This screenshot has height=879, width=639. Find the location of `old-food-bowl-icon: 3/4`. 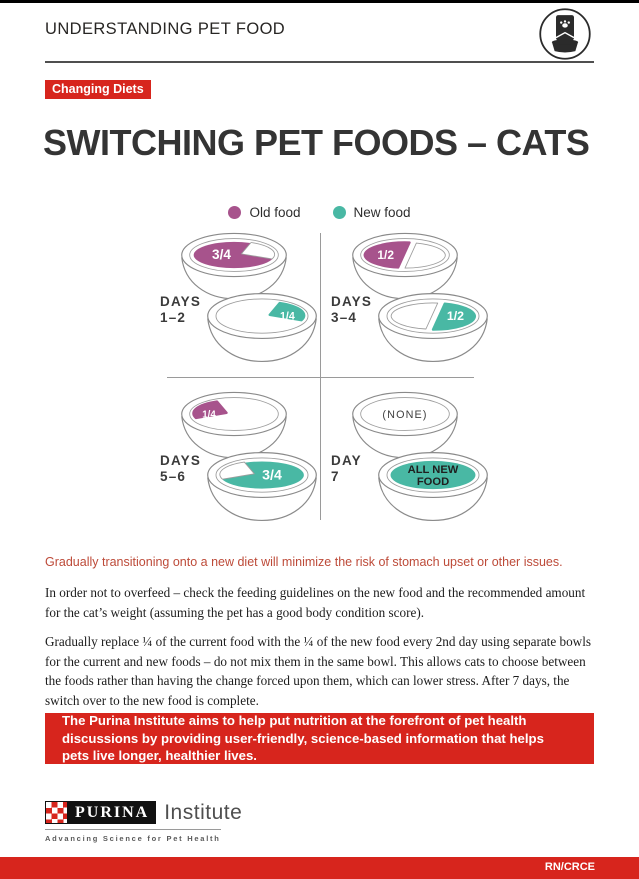

old-food-bowl-icon: 3/4 is located at coordinates (234, 266).